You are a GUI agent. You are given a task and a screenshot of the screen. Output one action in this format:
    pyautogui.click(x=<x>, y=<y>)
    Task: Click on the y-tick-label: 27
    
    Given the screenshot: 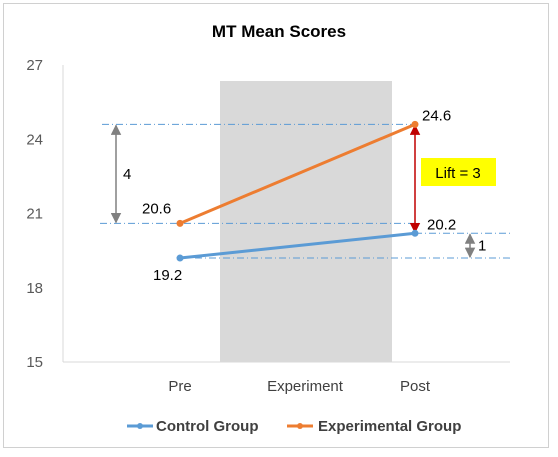 What is the action you would take?
    pyautogui.click(x=34, y=65)
    